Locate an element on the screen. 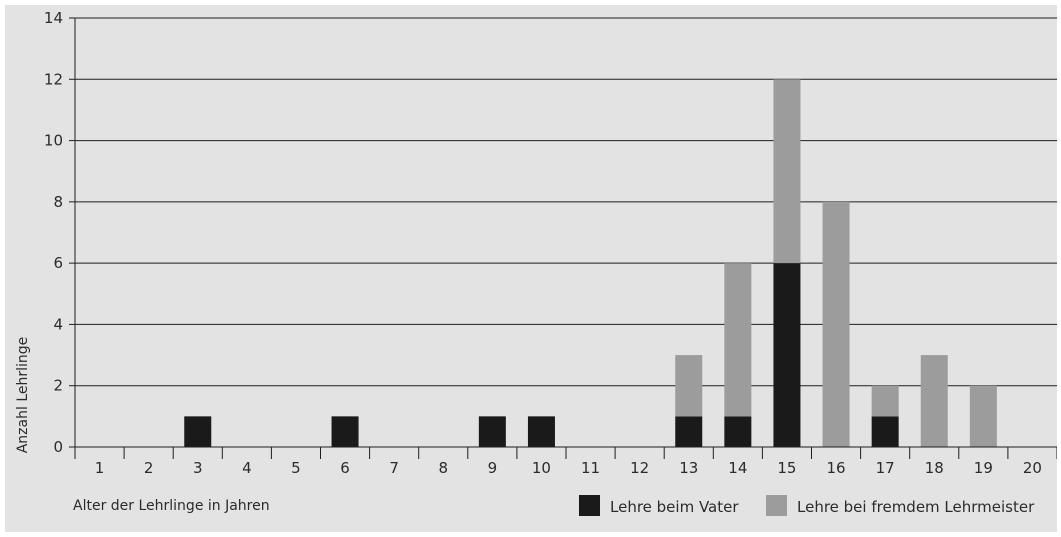  x-tick-label: 9 is located at coordinates (493, 468).